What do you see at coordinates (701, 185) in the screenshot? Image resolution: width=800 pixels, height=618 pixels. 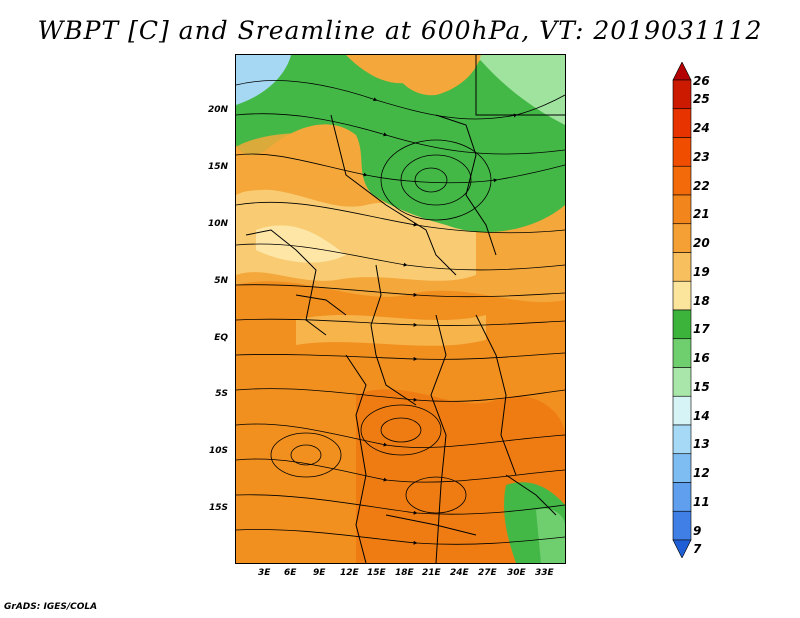 I see `colorbar-label: 22` at bounding box center [701, 185].